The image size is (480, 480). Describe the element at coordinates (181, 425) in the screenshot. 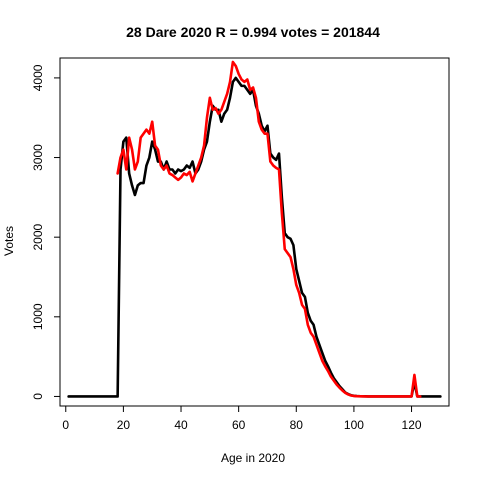

I see `x-tick-label: 40` at that location.